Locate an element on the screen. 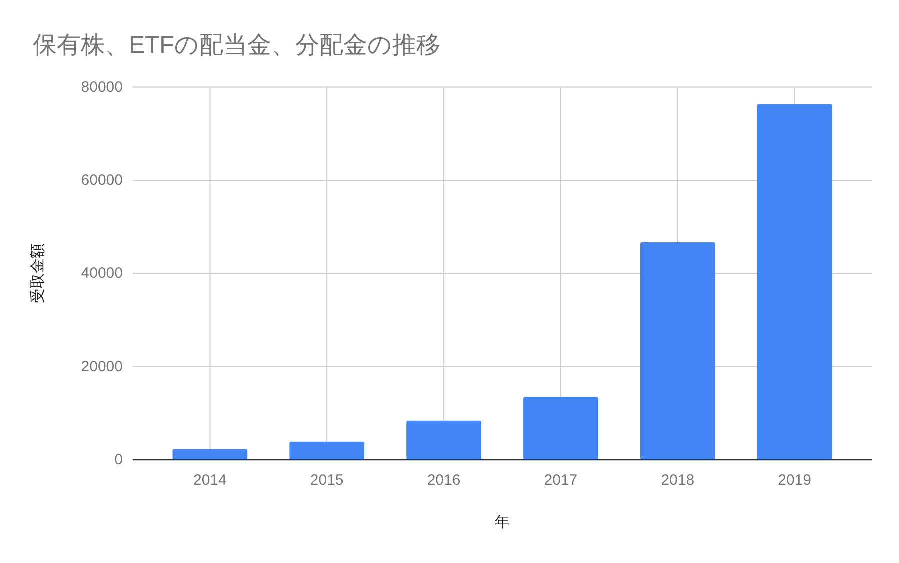 This screenshot has height=563, width=899. ylabel: 受取金額 is located at coordinates (38, 274).